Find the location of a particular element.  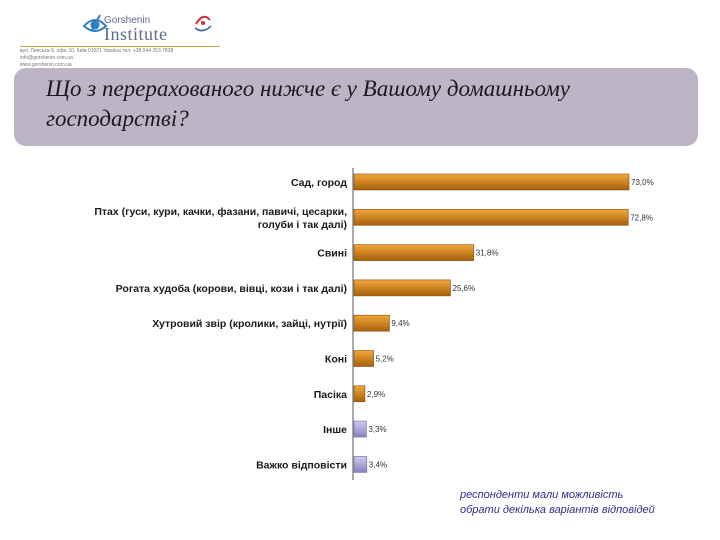

category-label: голуби і так далі) is located at coordinates (302, 225).